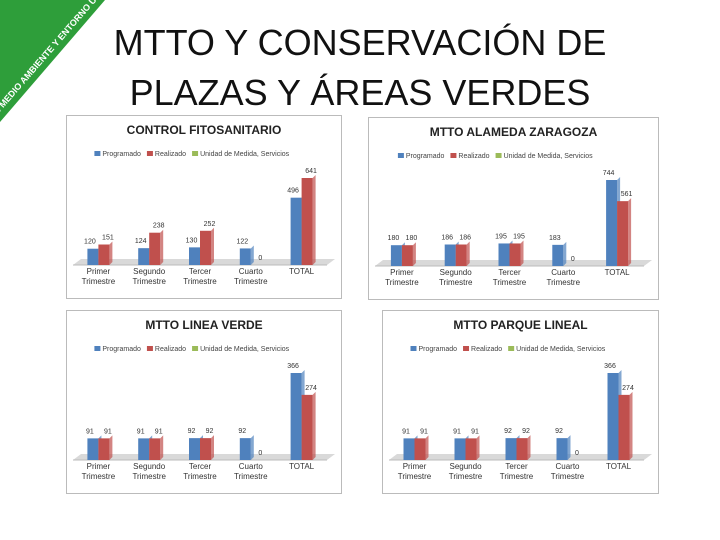 This screenshot has width=720, height=540. What do you see at coordinates (412, 238) in the screenshot?
I see `data-label: 180` at bounding box center [412, 238].